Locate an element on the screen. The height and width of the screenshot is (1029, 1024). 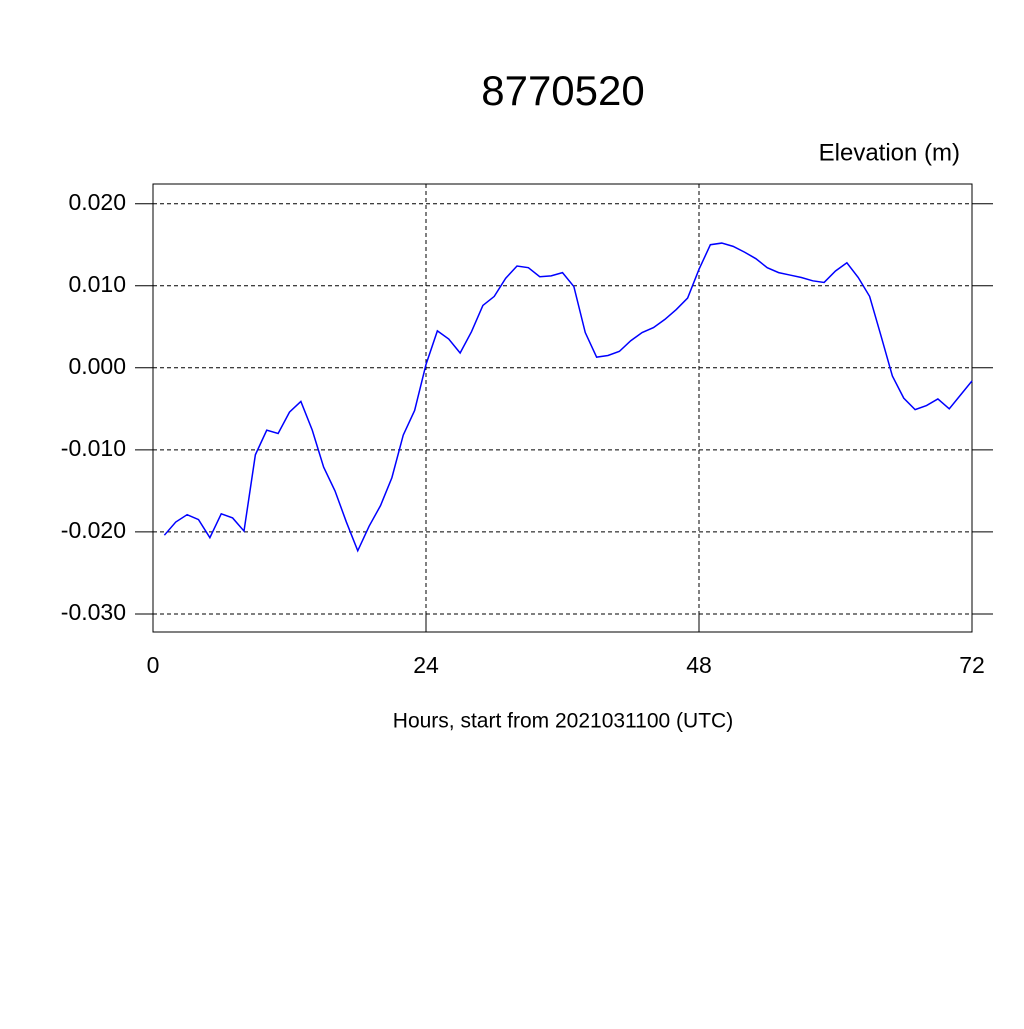
subtitle: Elevation (m) is located at coordinates (889, 152).